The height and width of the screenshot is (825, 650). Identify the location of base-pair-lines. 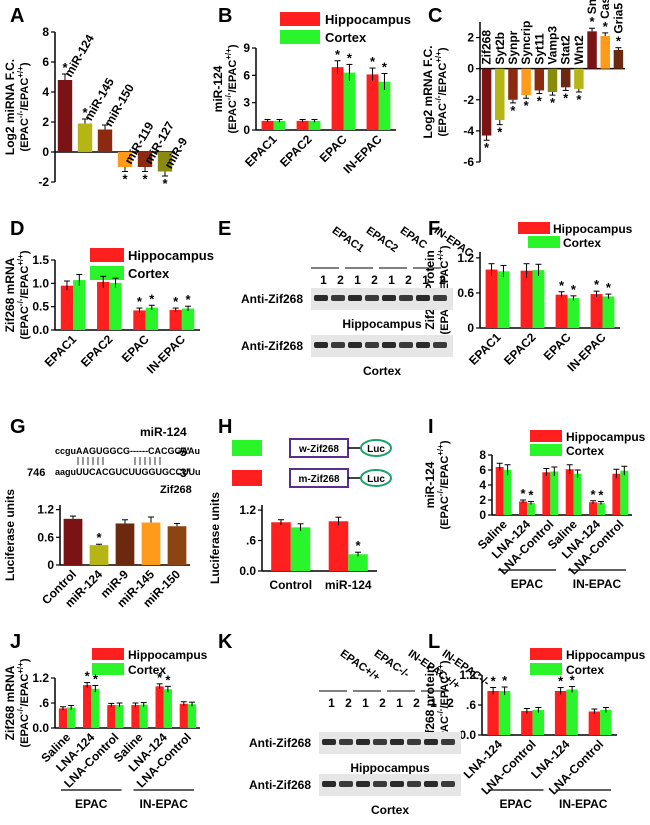
(119, 461).